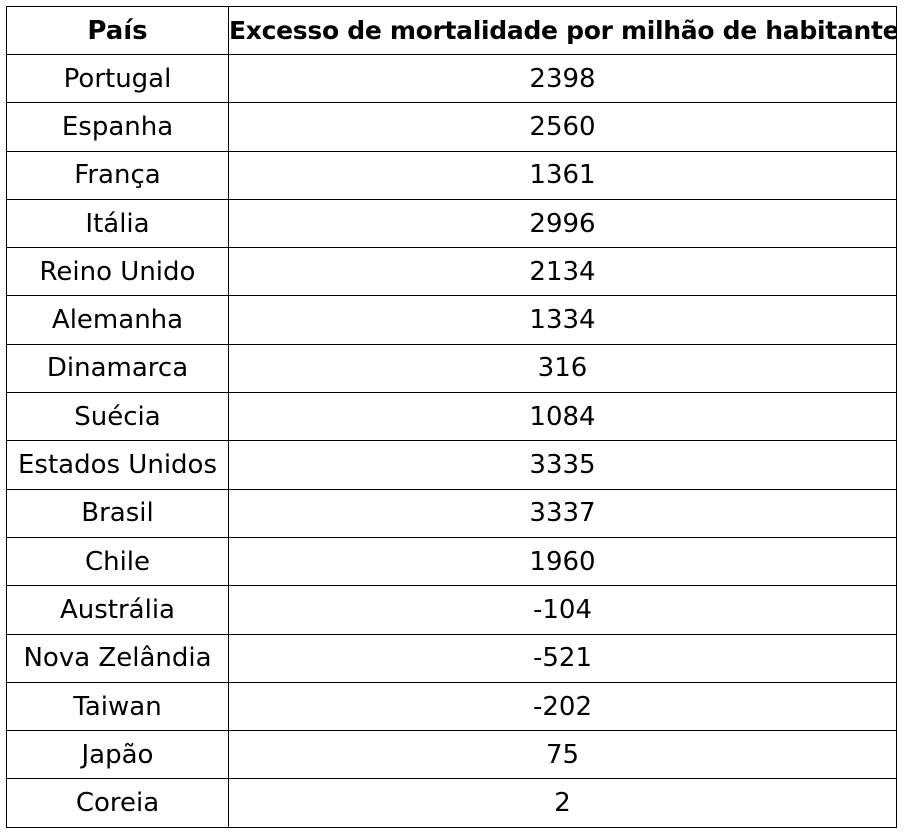  I want to click on table-row: Portugal 2398, so click(451, 78).